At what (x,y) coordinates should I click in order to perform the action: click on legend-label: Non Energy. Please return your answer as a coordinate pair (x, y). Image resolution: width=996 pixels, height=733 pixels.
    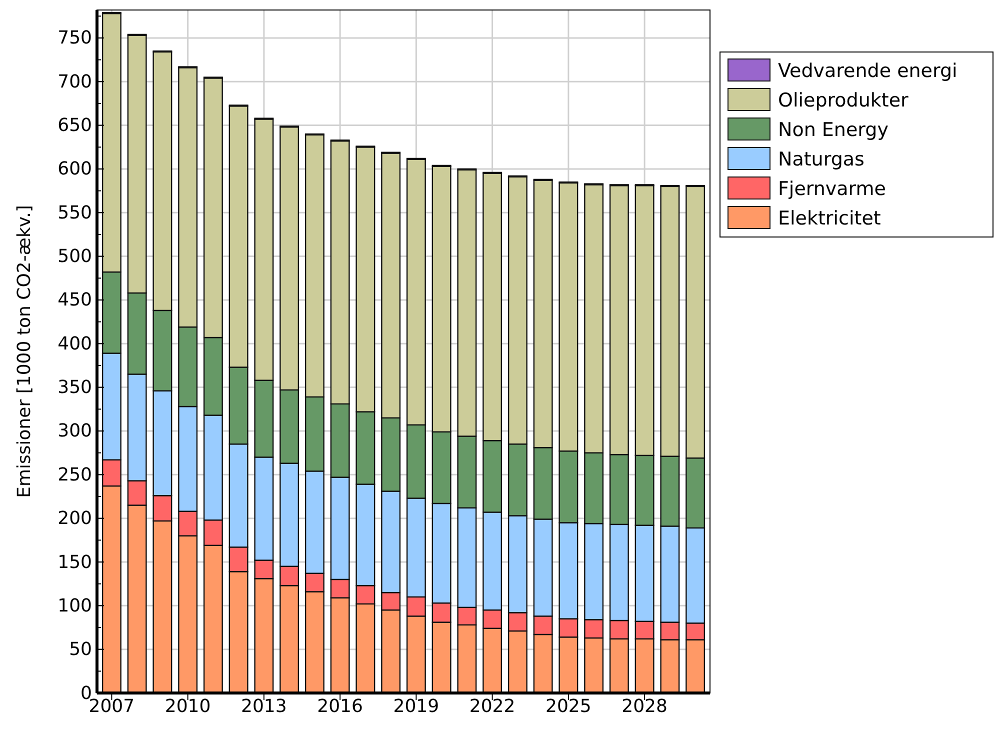
    Looking at the image, I should click on (833, 130).